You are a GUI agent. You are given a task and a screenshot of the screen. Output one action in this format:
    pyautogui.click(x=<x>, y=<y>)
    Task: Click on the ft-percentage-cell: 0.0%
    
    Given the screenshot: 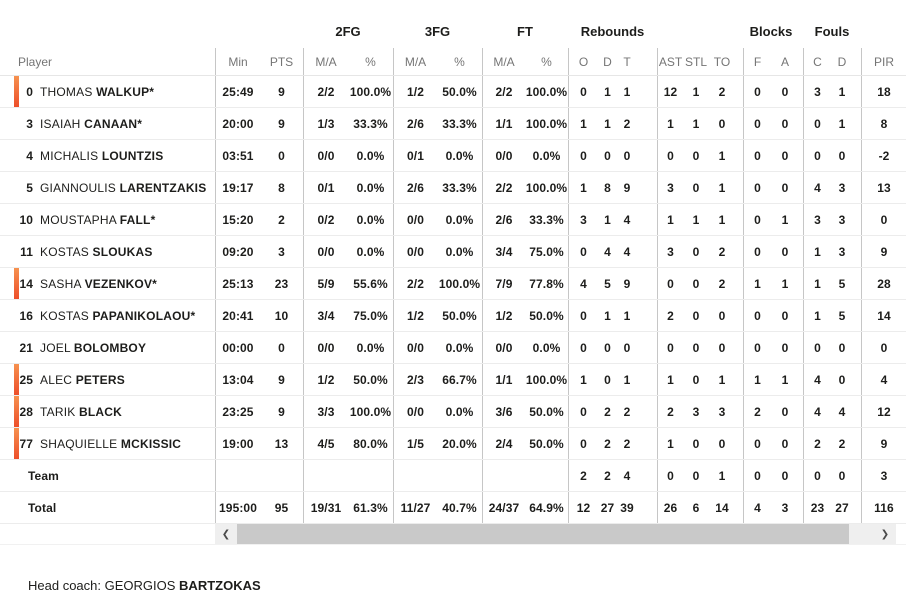 What is the action you would take?
    pyautogui.click(x=546, y=155)
    